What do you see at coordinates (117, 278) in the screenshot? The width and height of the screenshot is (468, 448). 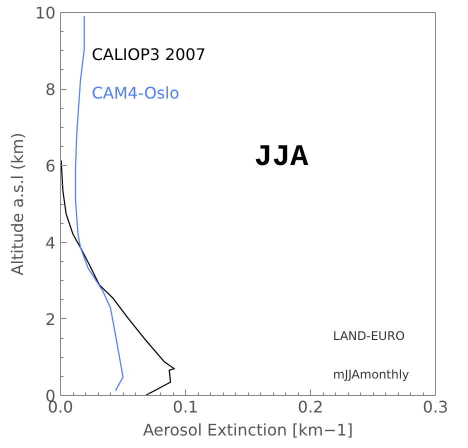 I see `line-series` at bounding box center [117, 278].